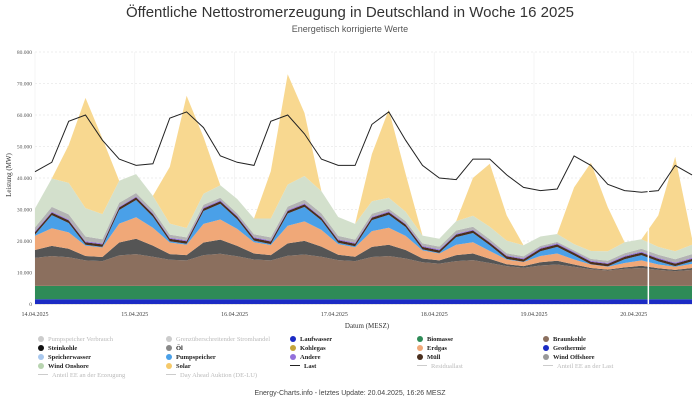 The width and height of the screenshot is (700, 402). Describe the element at coordinates (219, 375) in the screenshot. I see `legend-item-label: Day Ahead Auktion (DE-LU)` at that location.